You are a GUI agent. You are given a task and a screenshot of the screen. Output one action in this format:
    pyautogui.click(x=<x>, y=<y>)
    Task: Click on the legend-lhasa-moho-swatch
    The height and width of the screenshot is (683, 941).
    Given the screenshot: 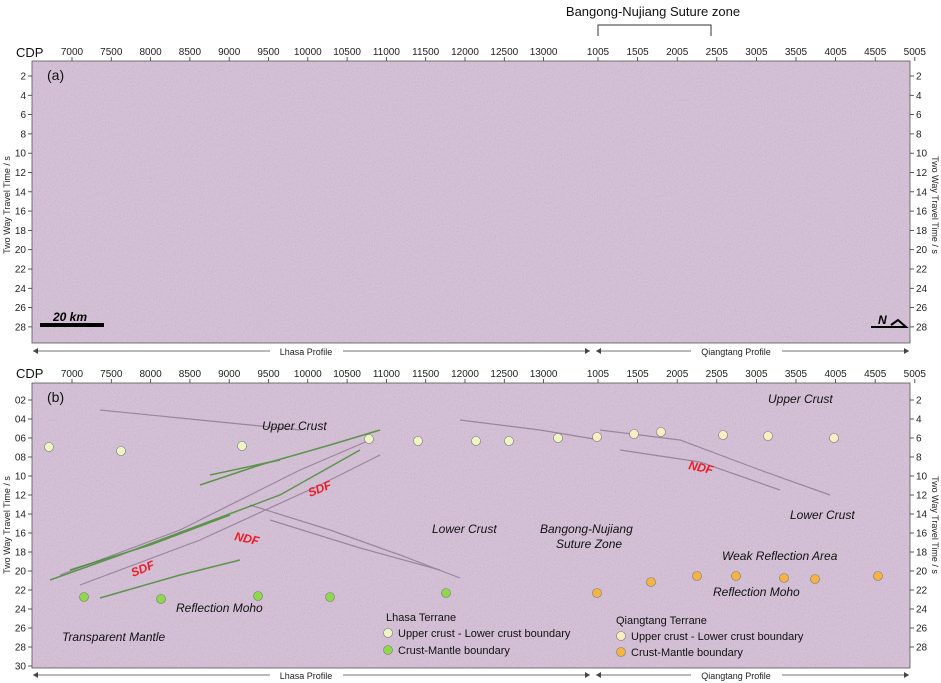 What is the action you would take?
    pyautogui.click(x=388, y=650)
    